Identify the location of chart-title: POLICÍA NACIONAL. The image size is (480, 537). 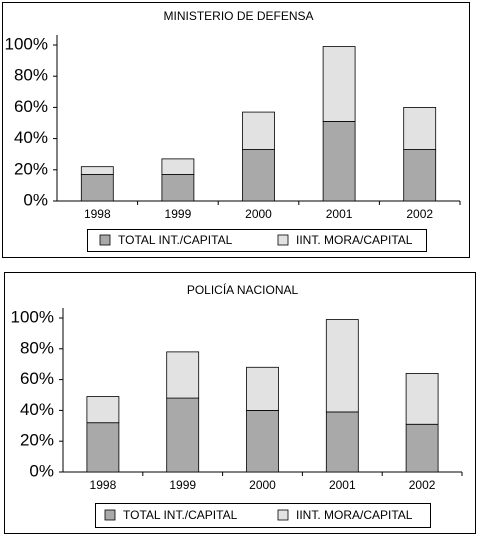
(243, 289).